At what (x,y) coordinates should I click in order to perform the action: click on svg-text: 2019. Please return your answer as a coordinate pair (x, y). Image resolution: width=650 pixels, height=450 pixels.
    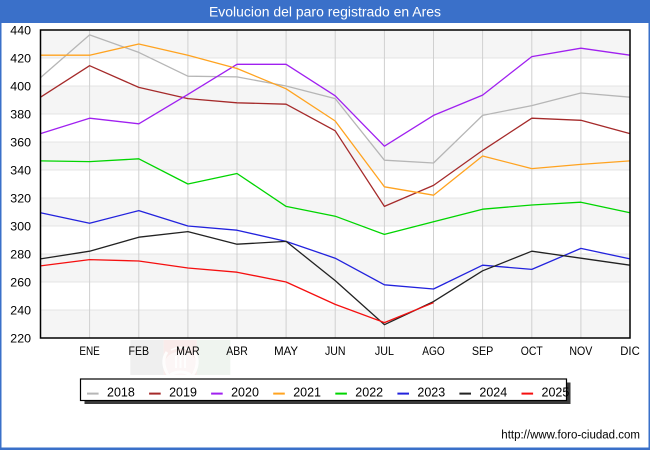
    Looking at the image, I should click on (183, 393).